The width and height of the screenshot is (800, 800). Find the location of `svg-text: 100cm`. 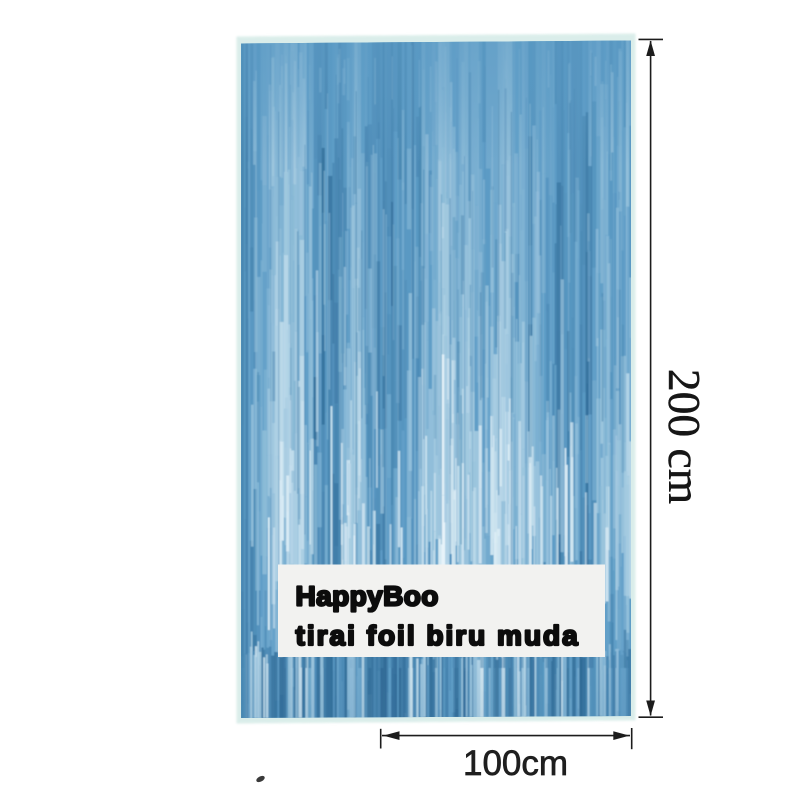

svg-text: 100cm is located at coordinates (515, 763).